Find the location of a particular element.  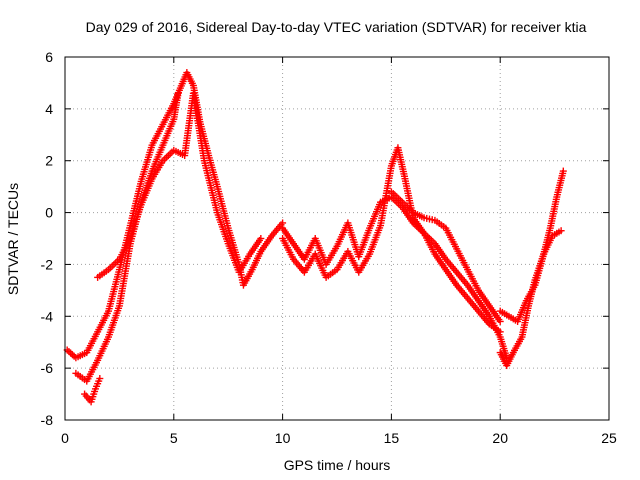

y-tick-label: 0 is located at coordinates (49, 213).